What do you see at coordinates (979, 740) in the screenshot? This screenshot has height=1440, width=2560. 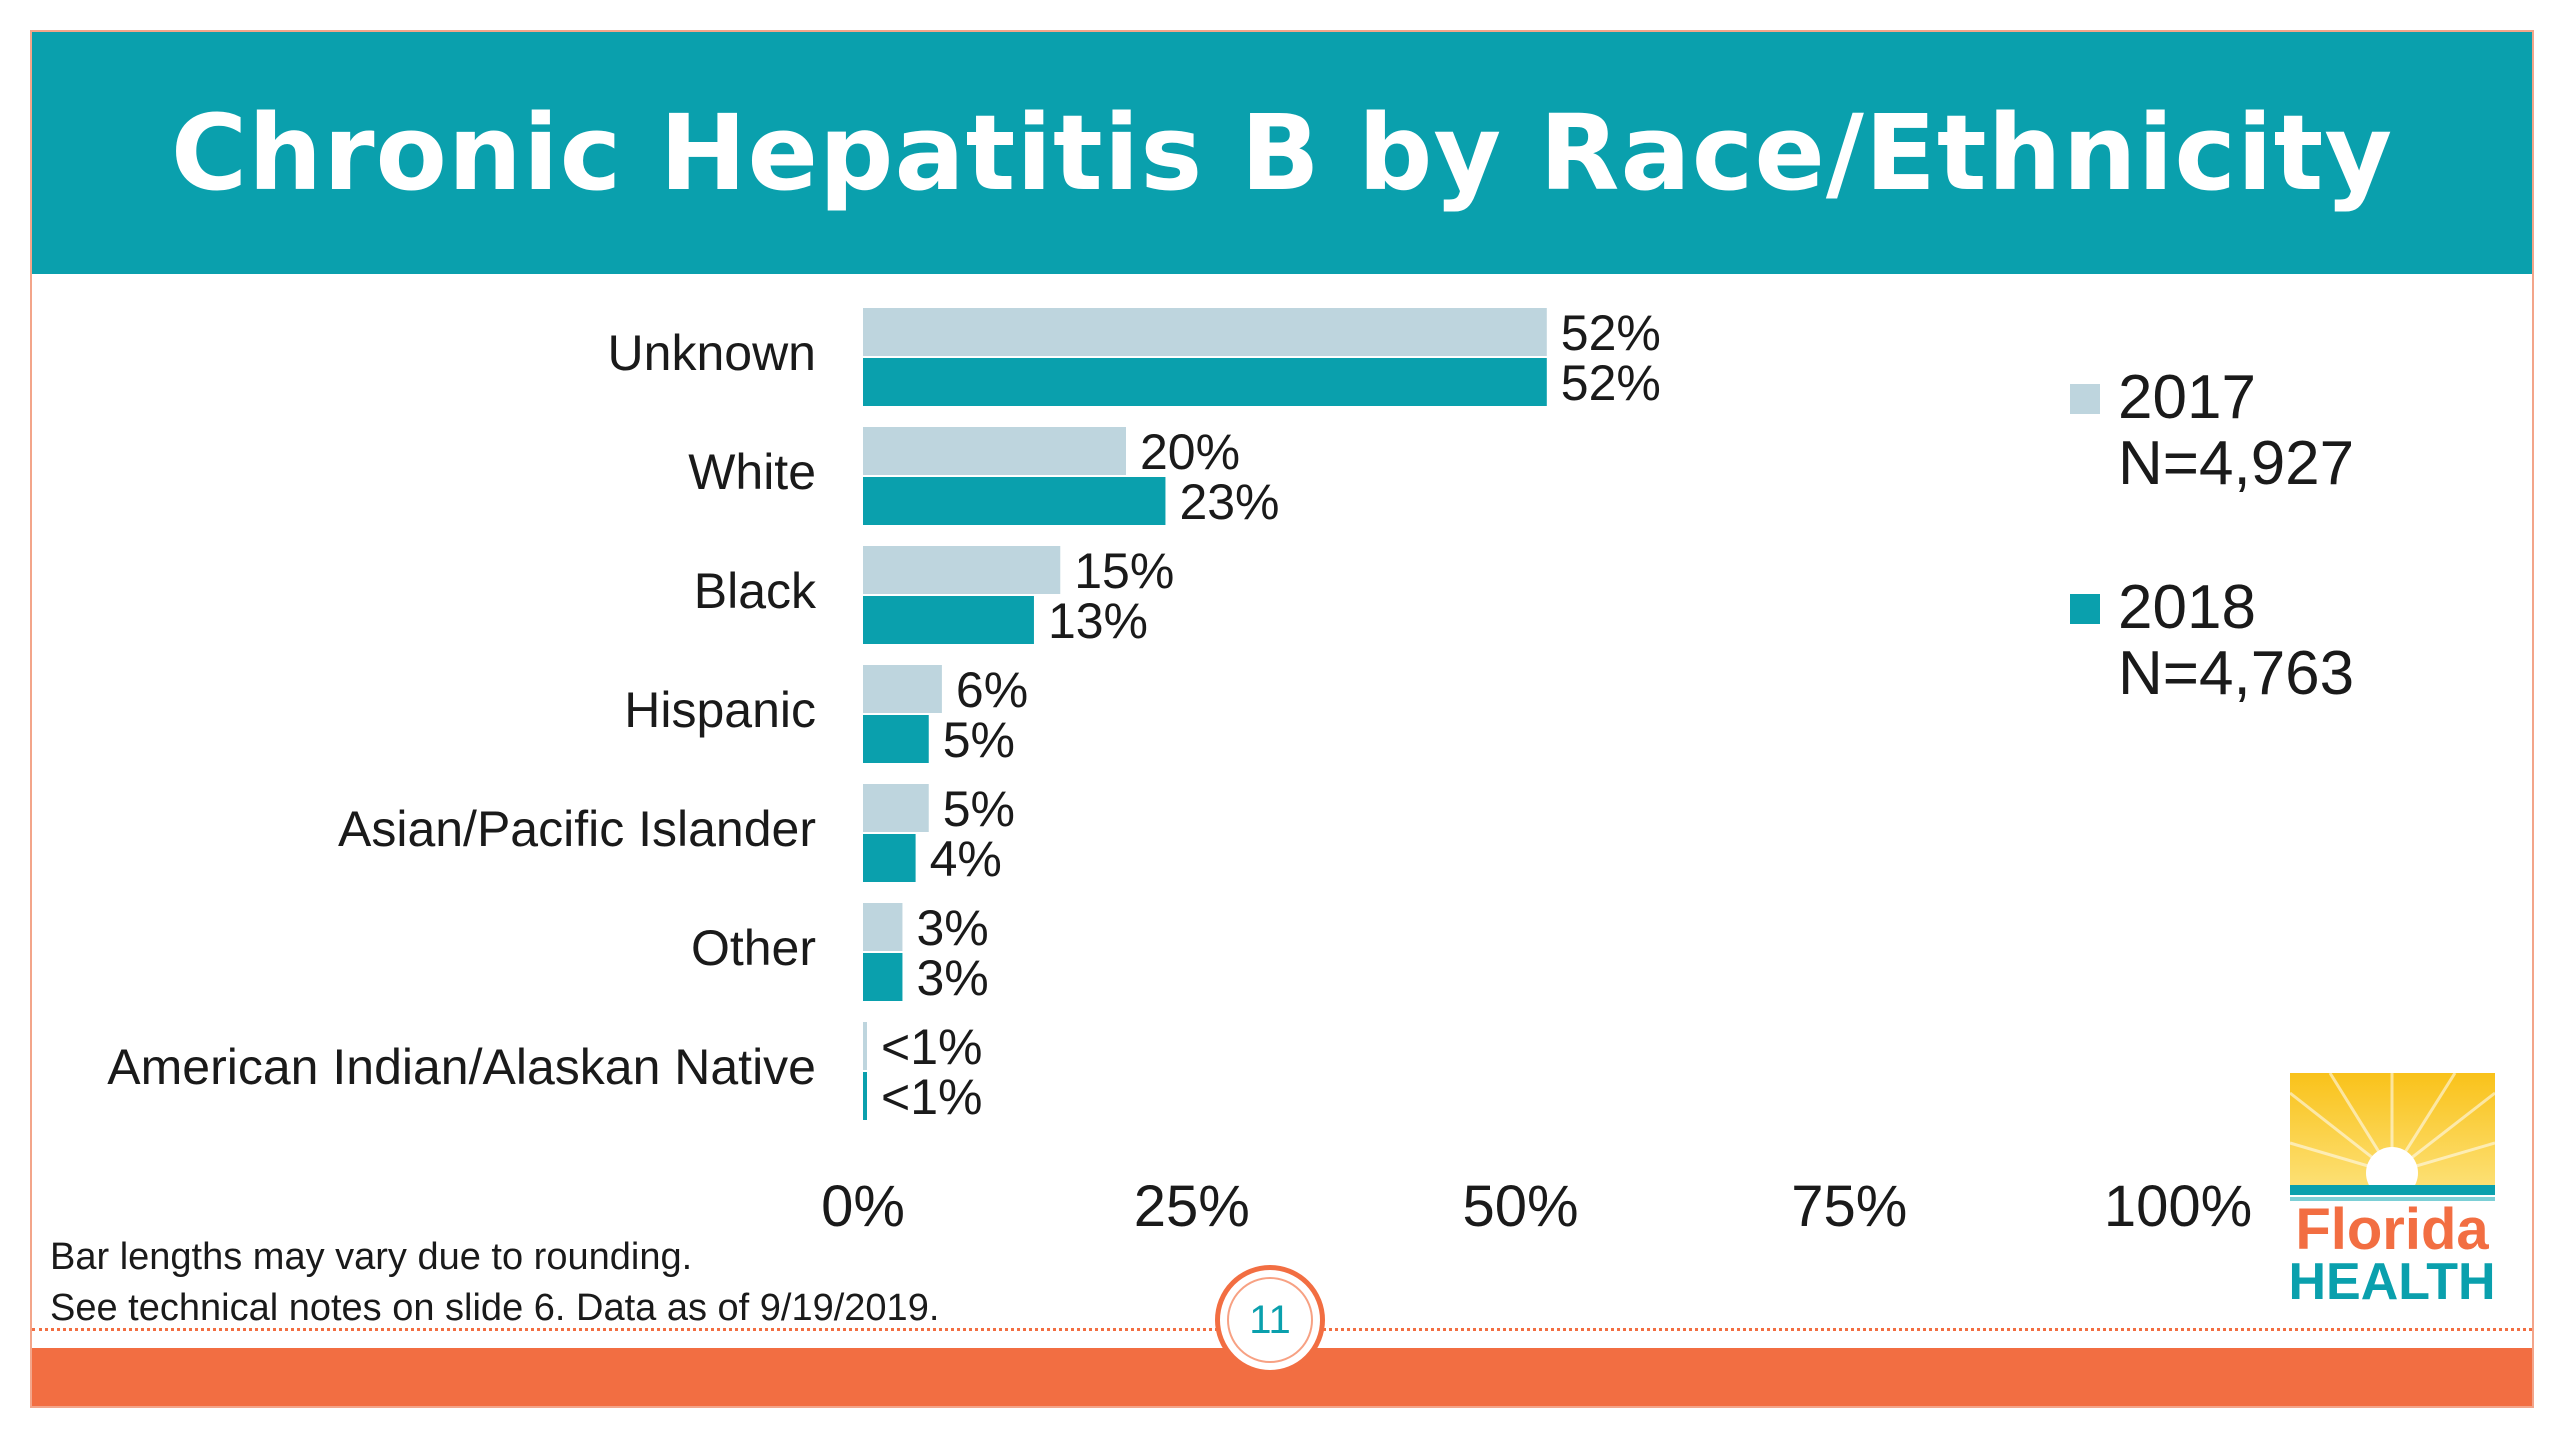 I see `data-label-2018: 5%` at bounding box center [979, 740].